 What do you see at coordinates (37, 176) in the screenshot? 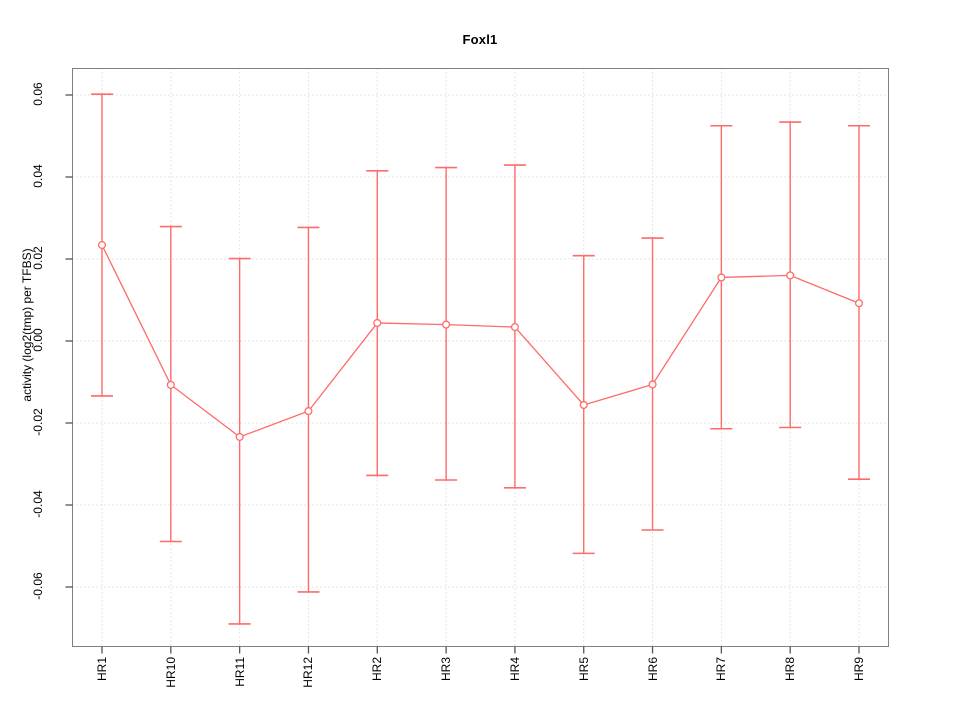
I see `y-tick-label: 0.04` at bounding box center [37, 176].